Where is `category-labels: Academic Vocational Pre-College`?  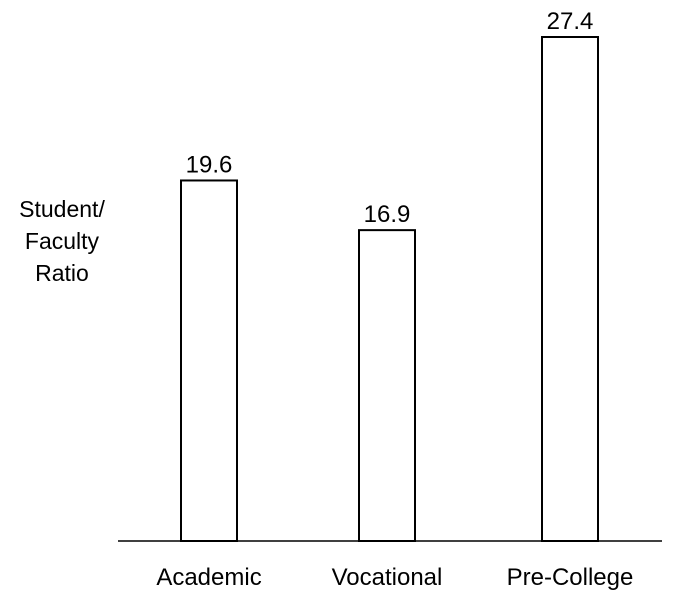
category-labels: Academic Vocational Pre-College is located at coordinates (394, 577).